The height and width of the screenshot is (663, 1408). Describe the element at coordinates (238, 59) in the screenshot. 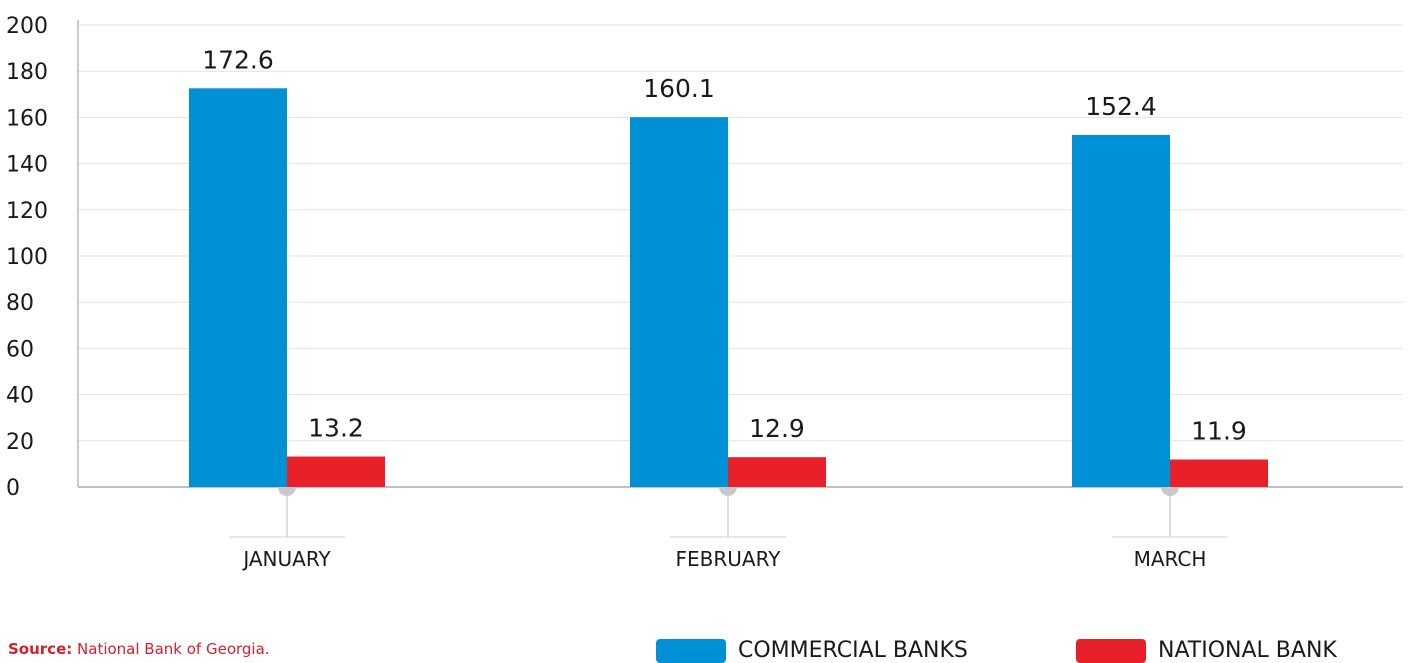

I see `data-label-commercial-banks-january: 172.6` at that location.